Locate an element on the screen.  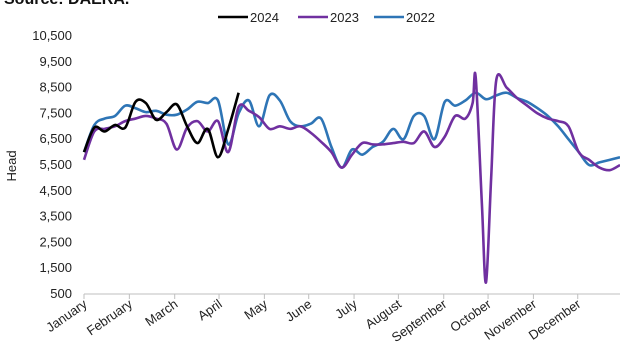
x-tick-label: June is located at coordinates (299, 310).